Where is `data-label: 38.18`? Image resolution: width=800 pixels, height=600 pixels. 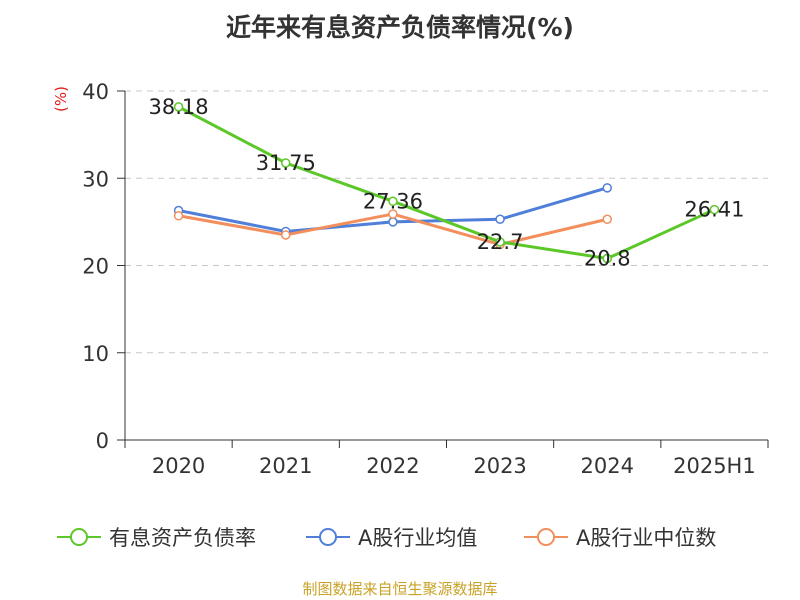
data-label: 38.18 is located at coordinates (179, 107).